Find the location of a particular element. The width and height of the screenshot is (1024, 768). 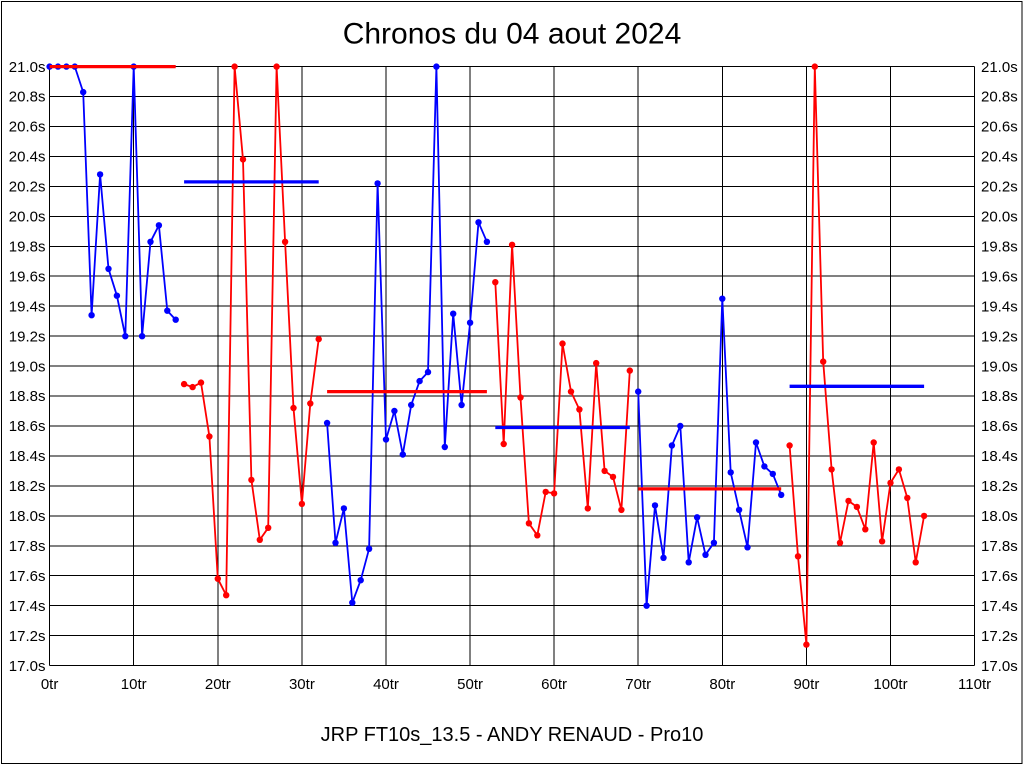

svg-text: 80tr is located at coordinates (722, 684).